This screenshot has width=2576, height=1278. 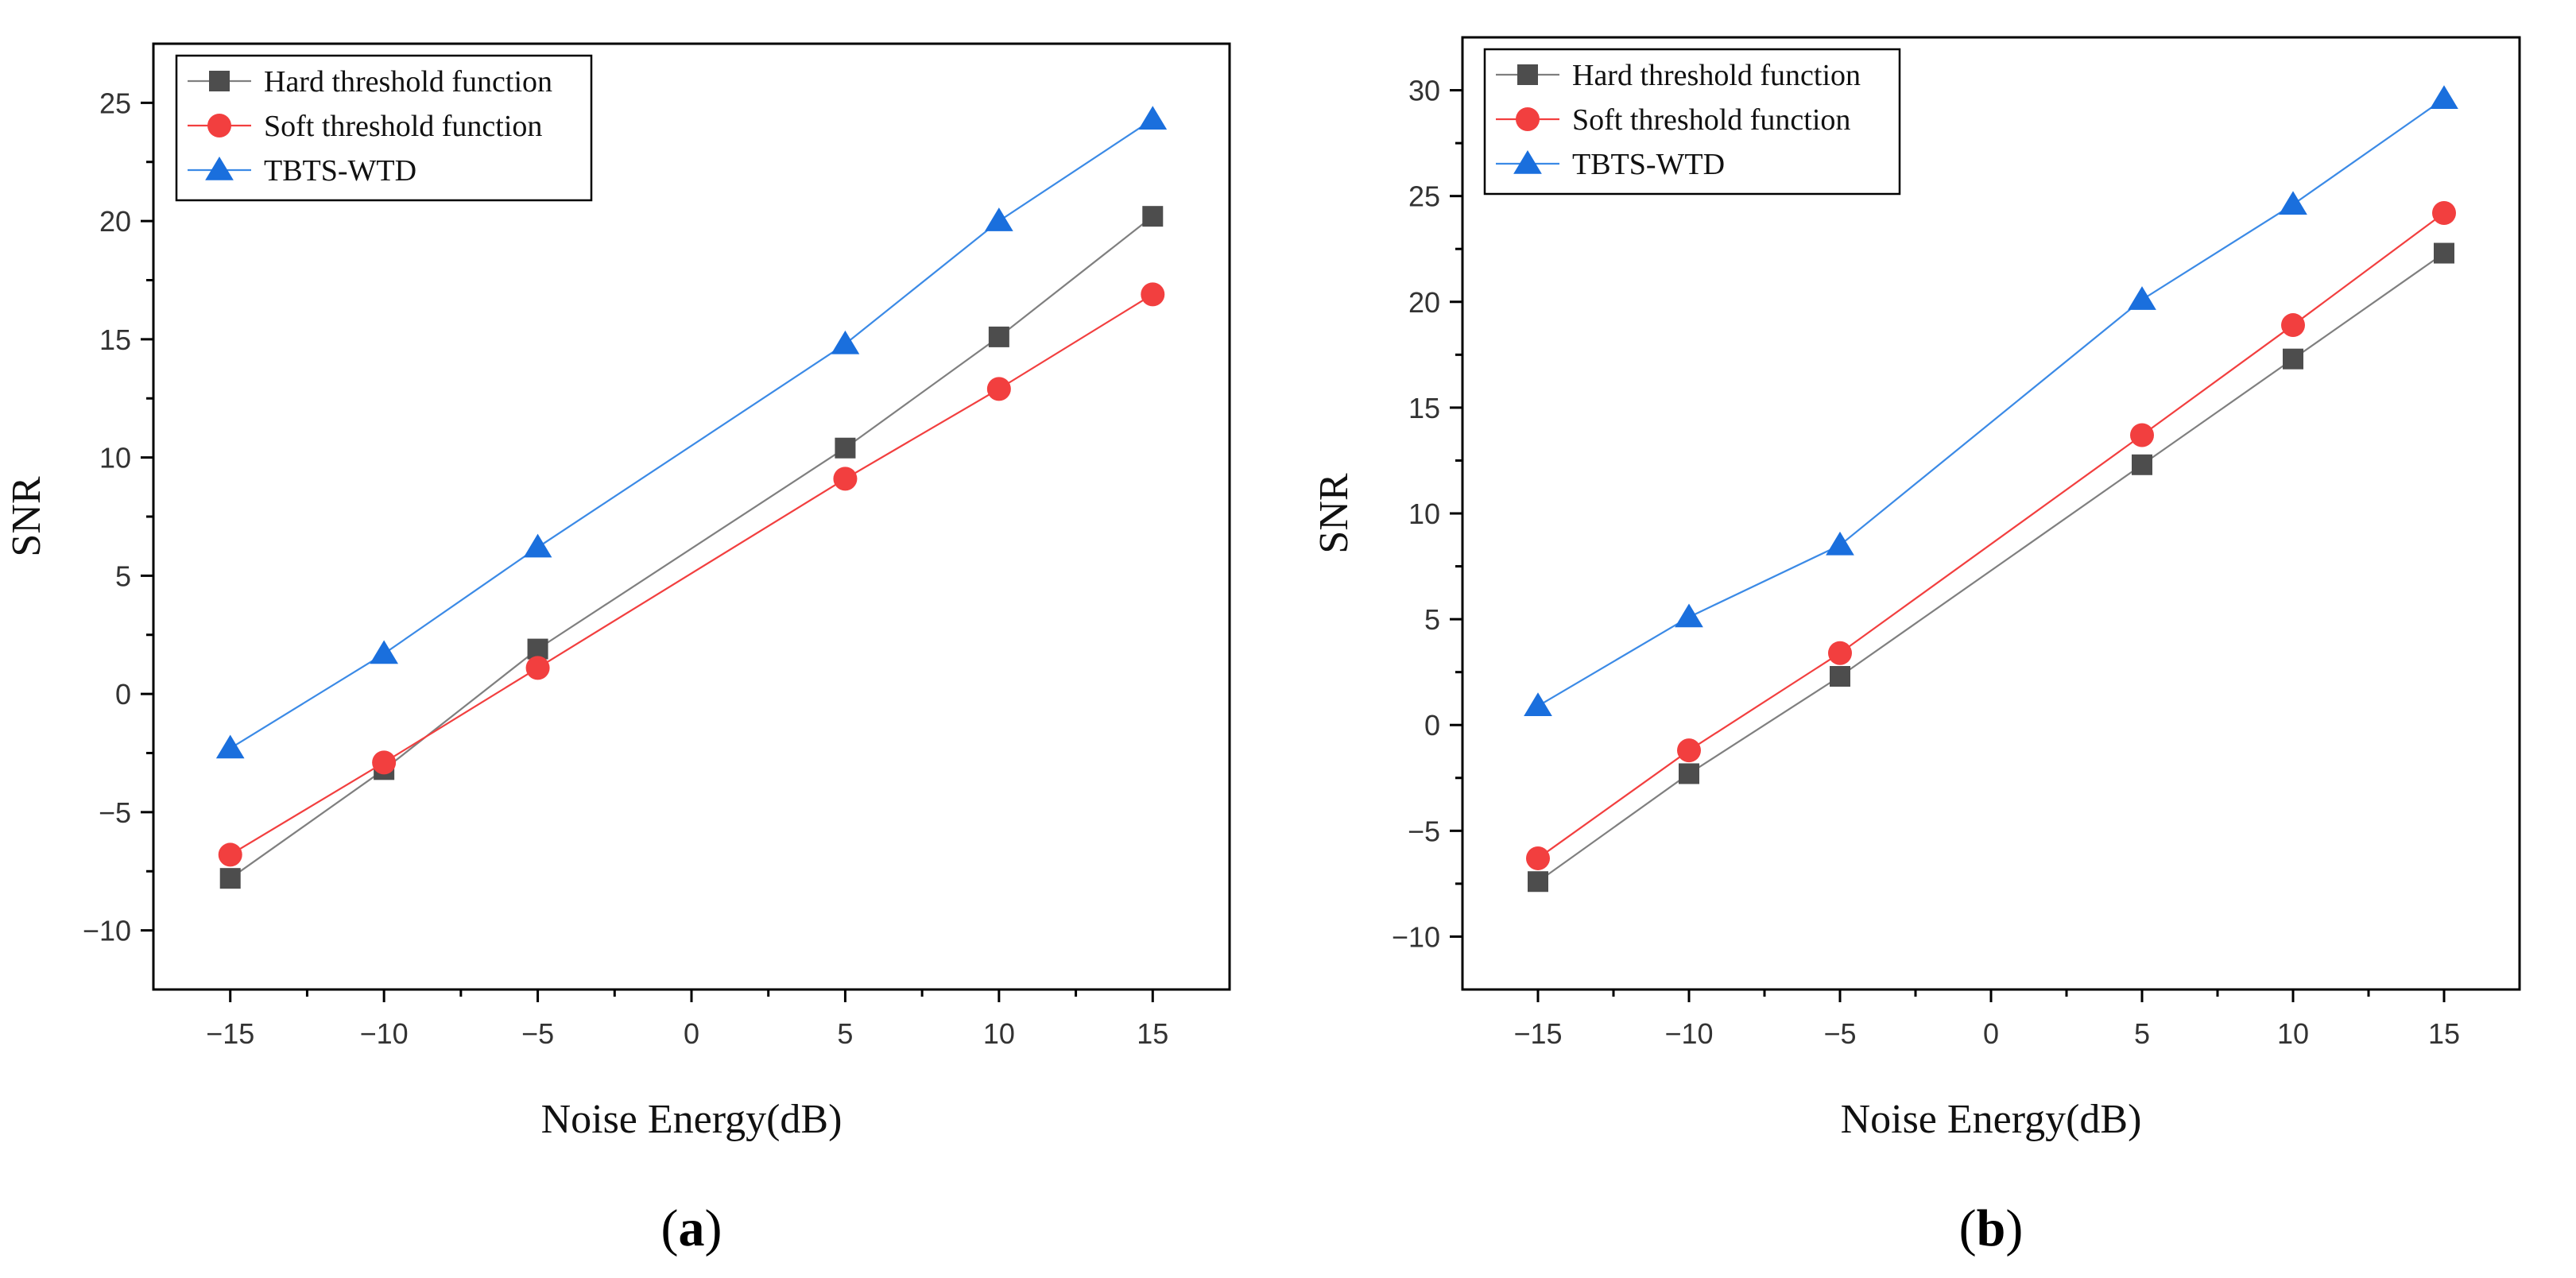 I want to click on chart-b-y-tick-label: 5, so click(x=1432, y=619).